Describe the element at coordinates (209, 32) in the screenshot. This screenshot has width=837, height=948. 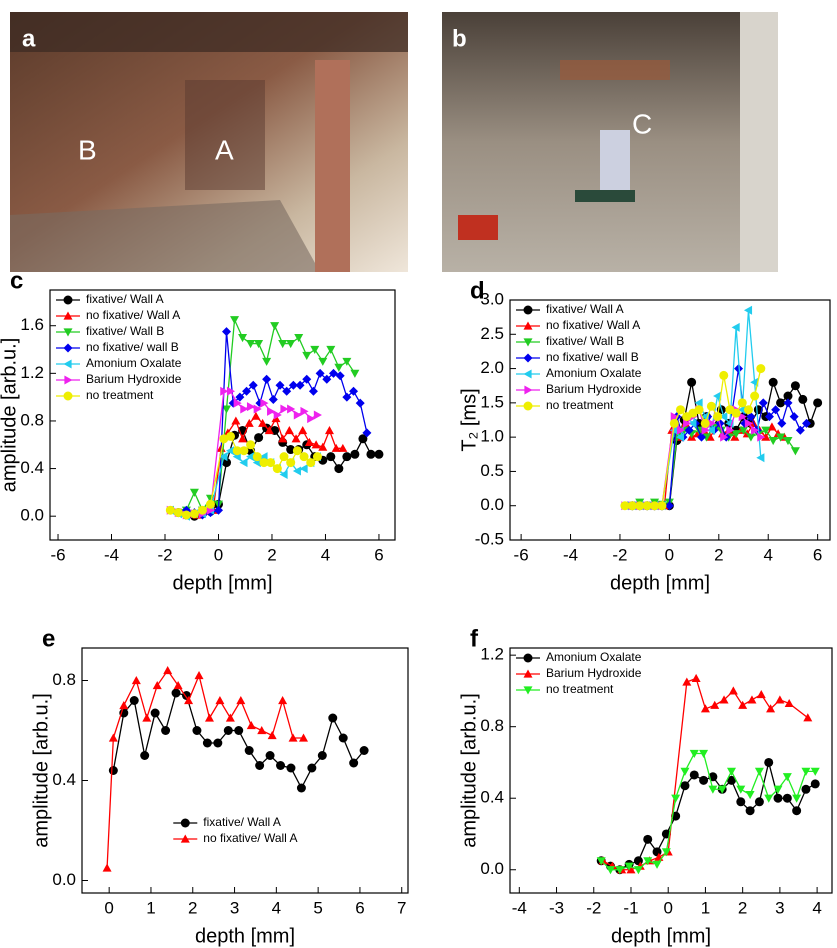
I see `ceiling` at that location.